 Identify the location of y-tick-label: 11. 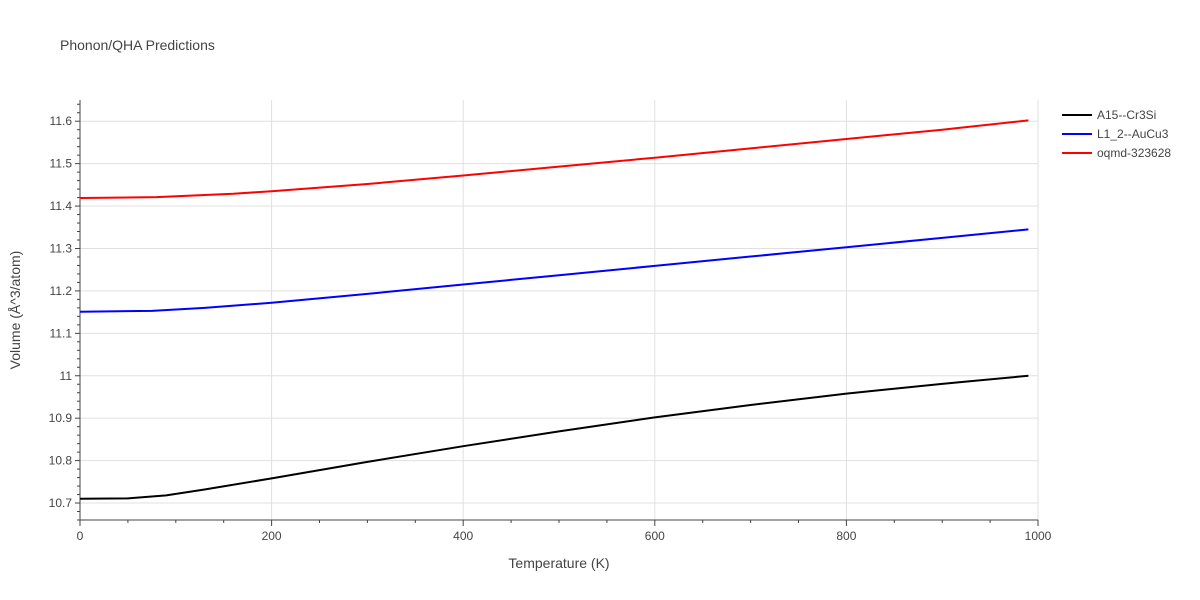
(66, 376).